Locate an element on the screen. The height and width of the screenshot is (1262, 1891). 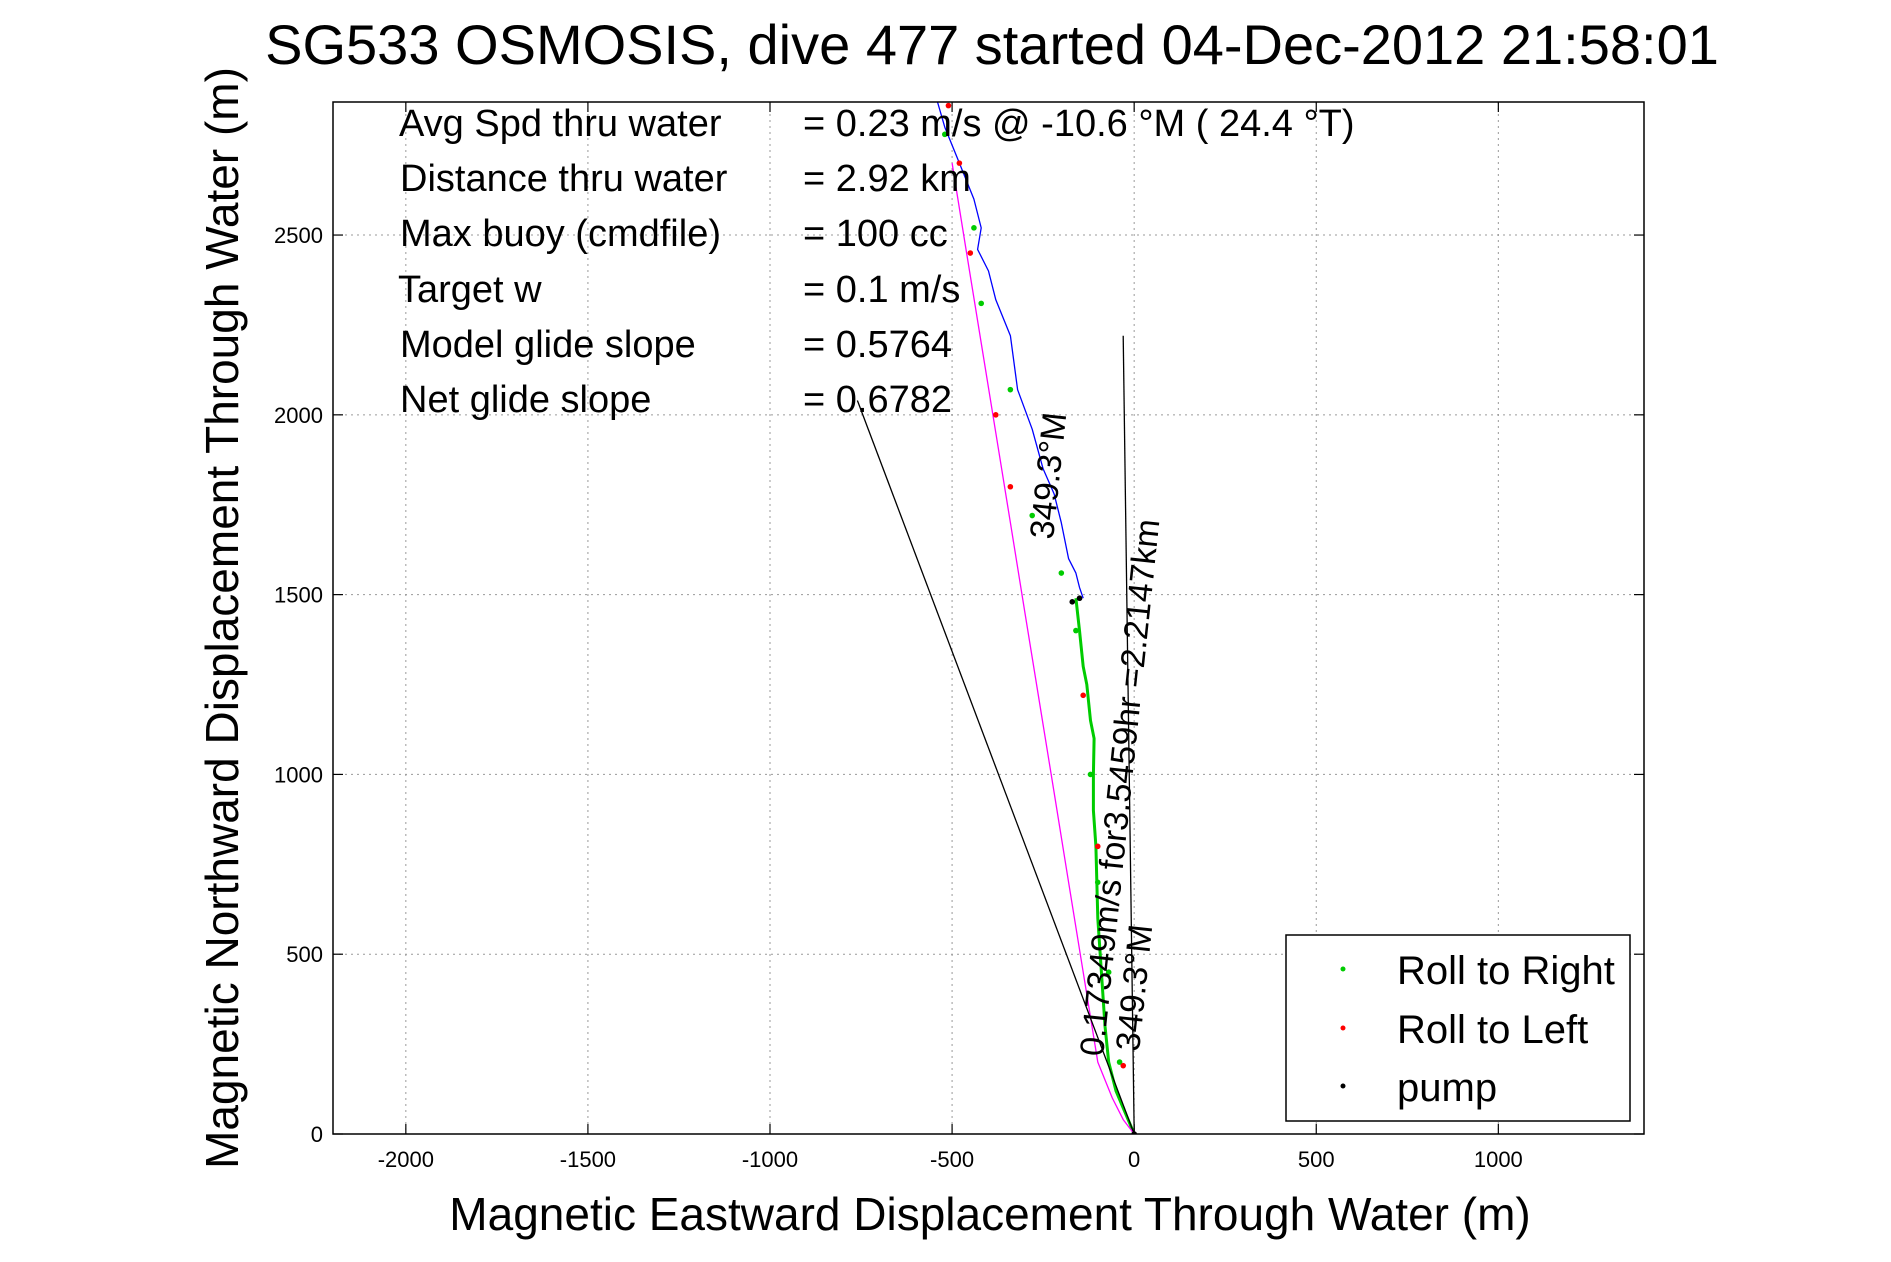
stat-value-model-glide: = 0.5764 is located at coordinates (877, 345).